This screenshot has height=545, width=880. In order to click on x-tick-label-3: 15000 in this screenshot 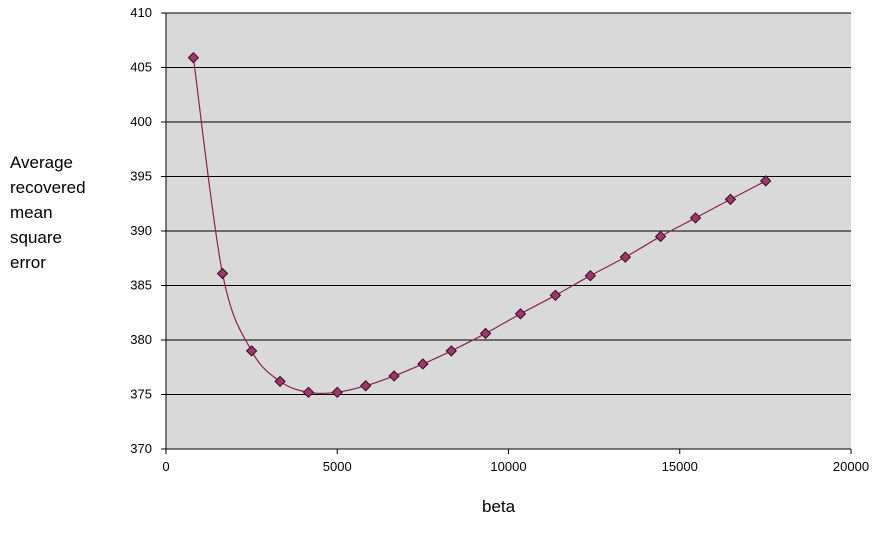, I will do `click(680, 466)`.